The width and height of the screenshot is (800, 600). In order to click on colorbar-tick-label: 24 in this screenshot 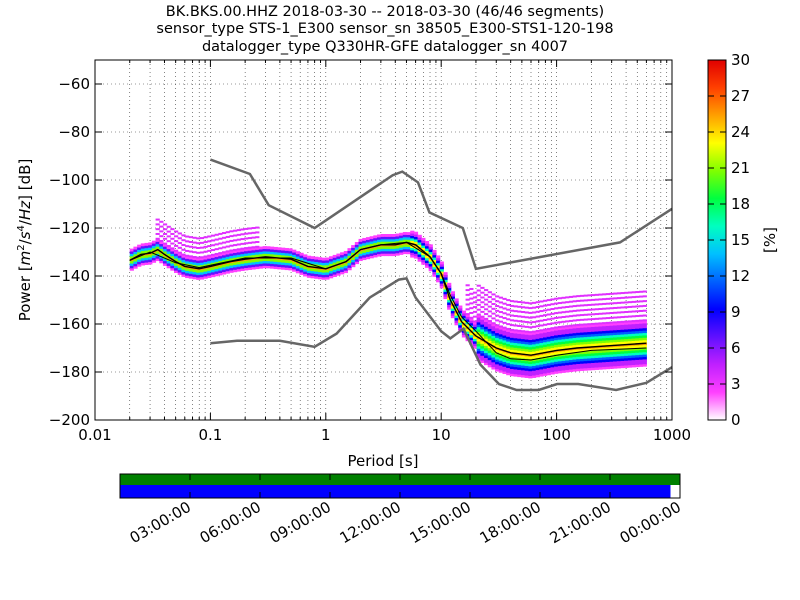, I will do `click(740, 132)`.